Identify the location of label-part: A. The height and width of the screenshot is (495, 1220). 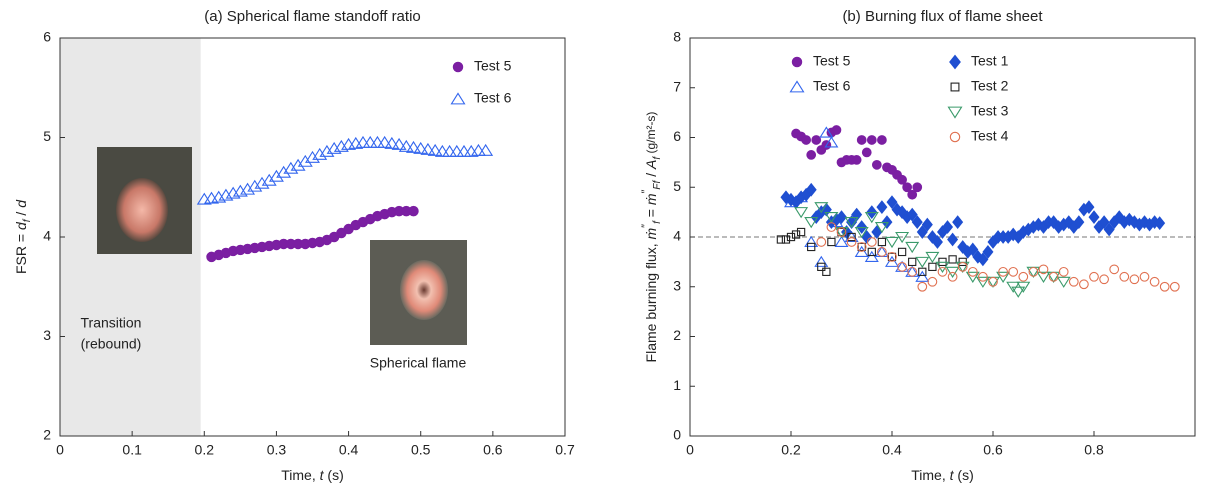
(651, 165).